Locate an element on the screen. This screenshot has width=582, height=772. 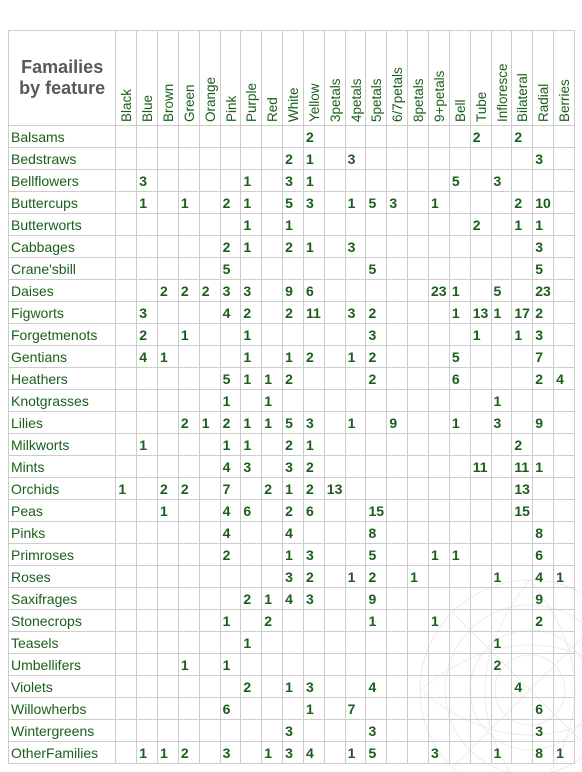
family-name: OtherFamilies is located at coordinates (62, 752).